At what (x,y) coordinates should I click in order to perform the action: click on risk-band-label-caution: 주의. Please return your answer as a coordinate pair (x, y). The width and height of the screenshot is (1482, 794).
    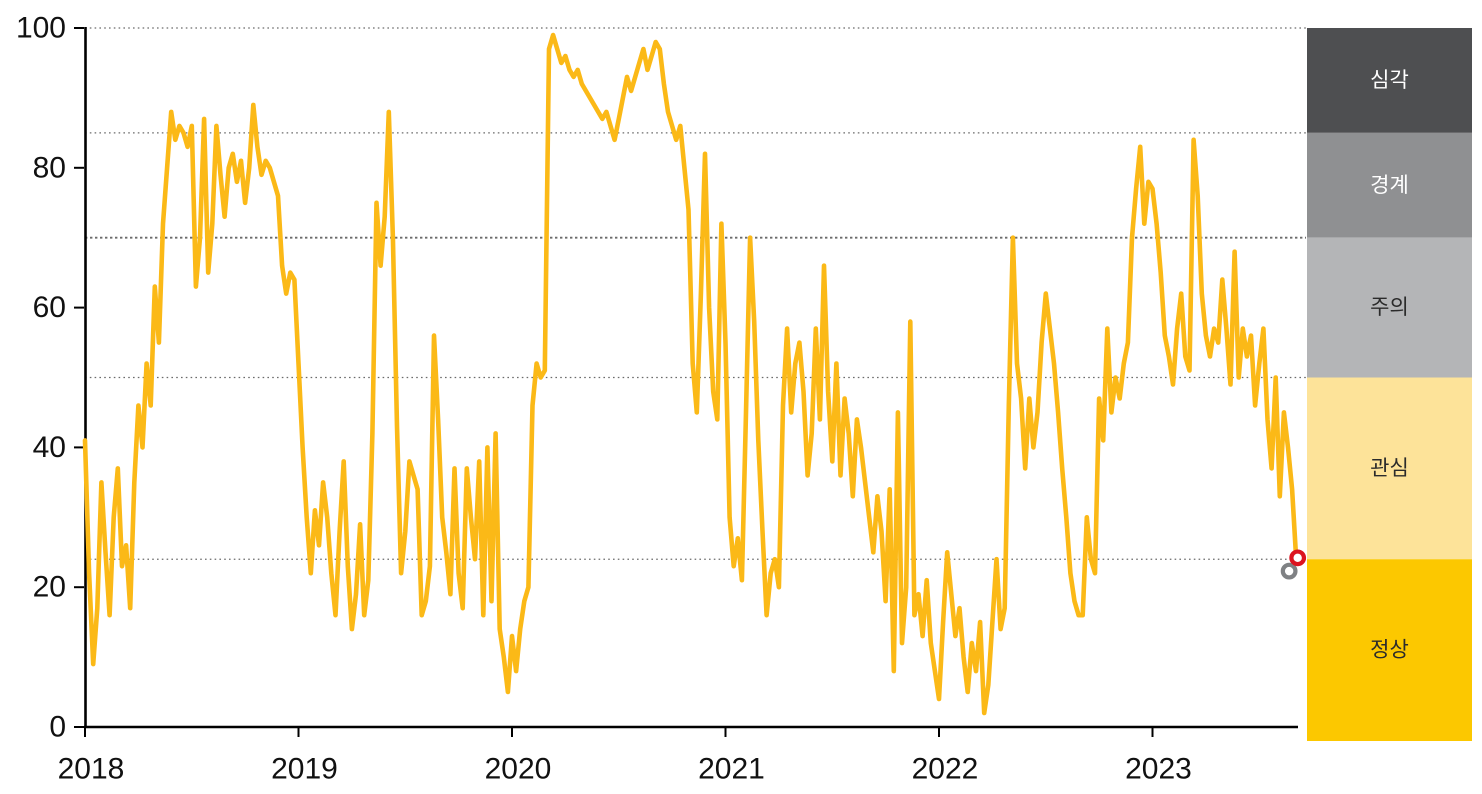
    Looking at the image, I should click on (1389, 307).